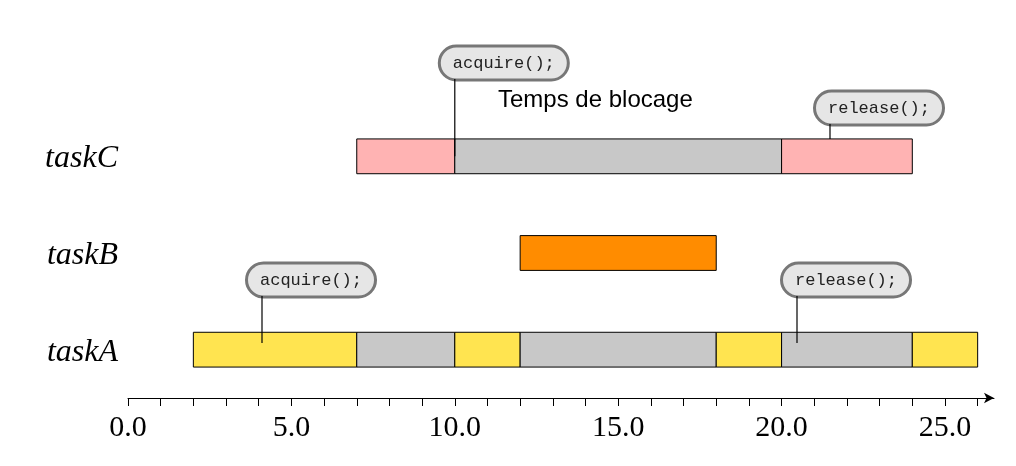 This screenshot has height=466, width=1016. I want to click on x-tick-label: 15.0, so click(618, 425).